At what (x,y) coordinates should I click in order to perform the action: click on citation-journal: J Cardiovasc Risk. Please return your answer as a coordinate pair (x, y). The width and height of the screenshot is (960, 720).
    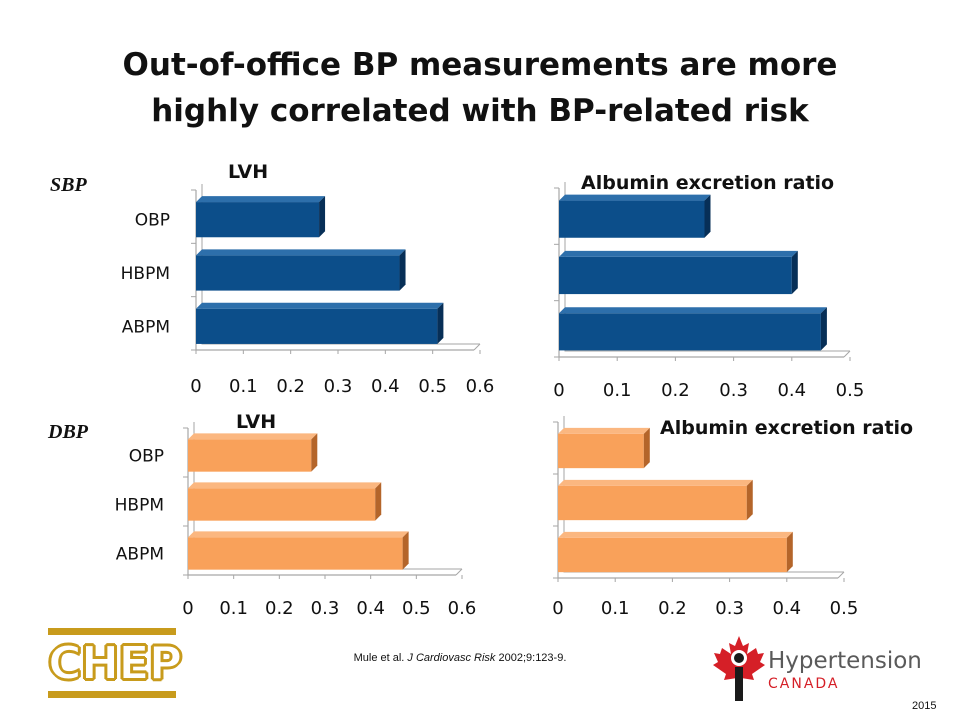
    Looking at the image, I should click on (451, 658).